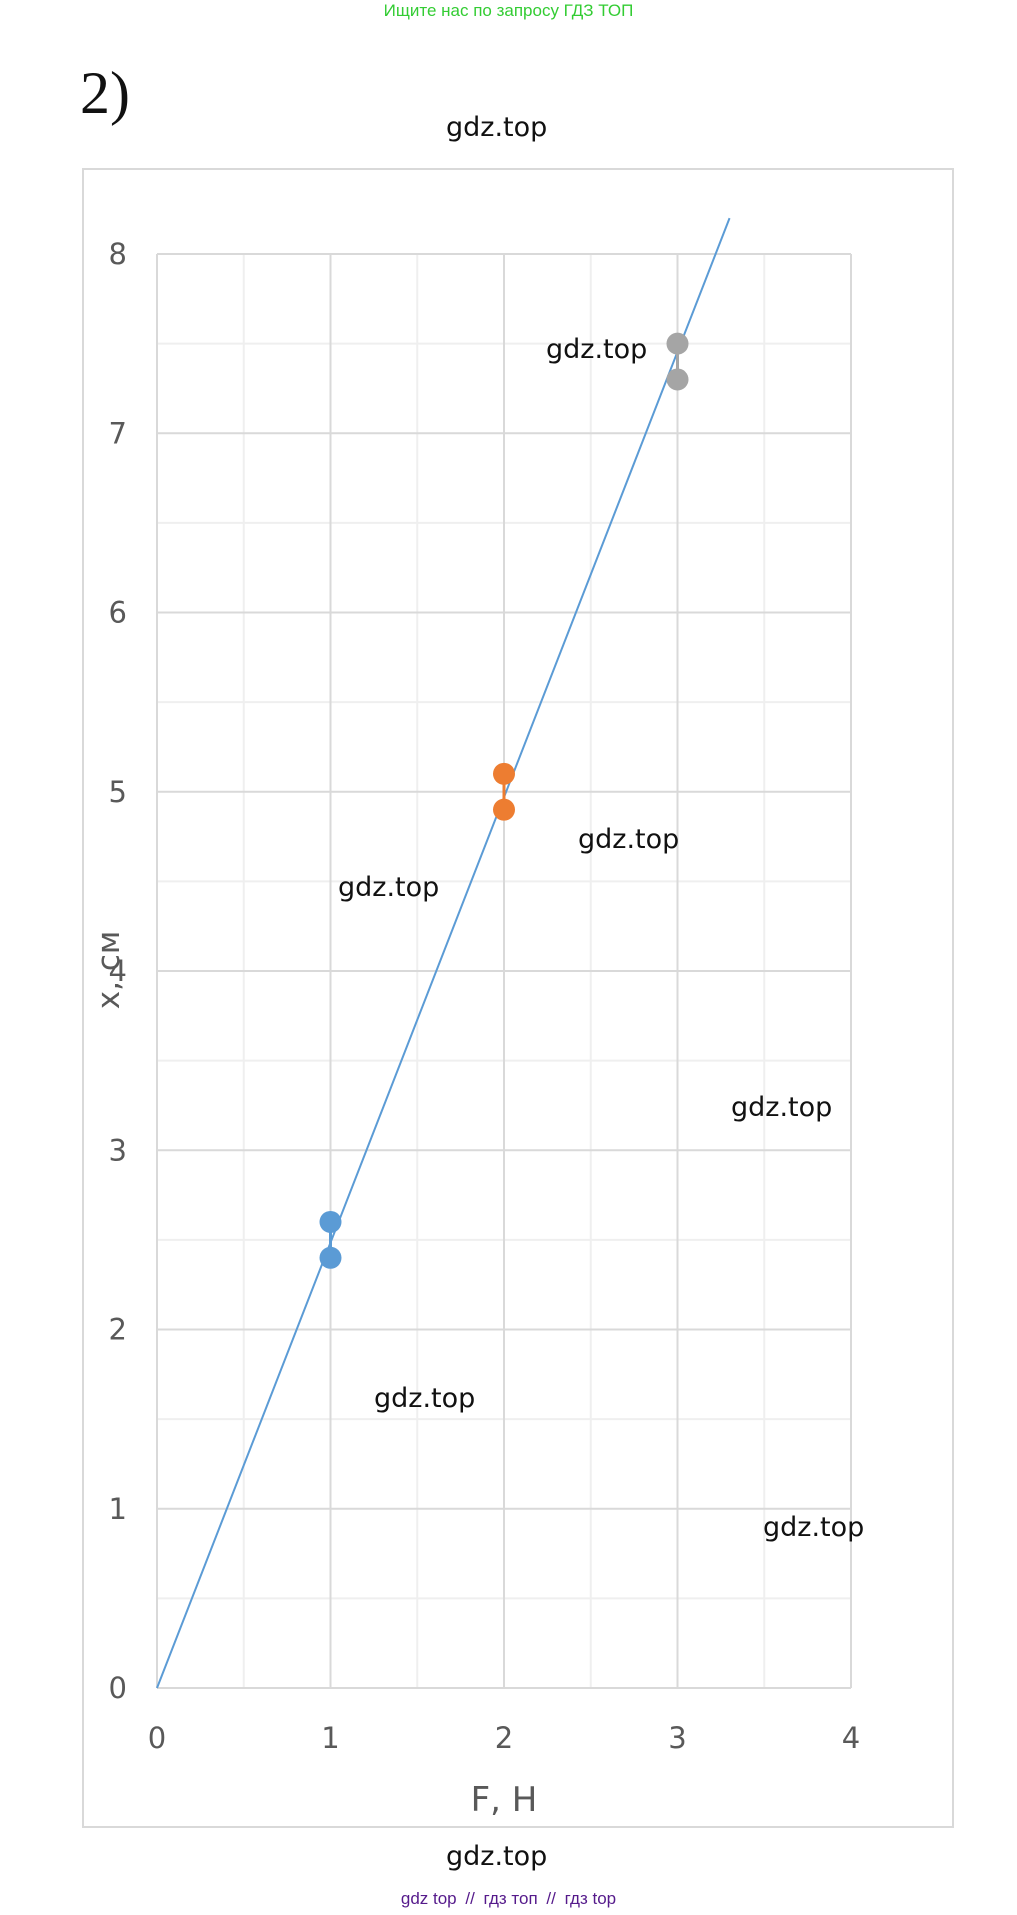 The height and width of the screenshot is (1915, 1017). Describe the element at coordinates (157, 1738) in the screenshot. I see `x-tick-label: 0` at that location.